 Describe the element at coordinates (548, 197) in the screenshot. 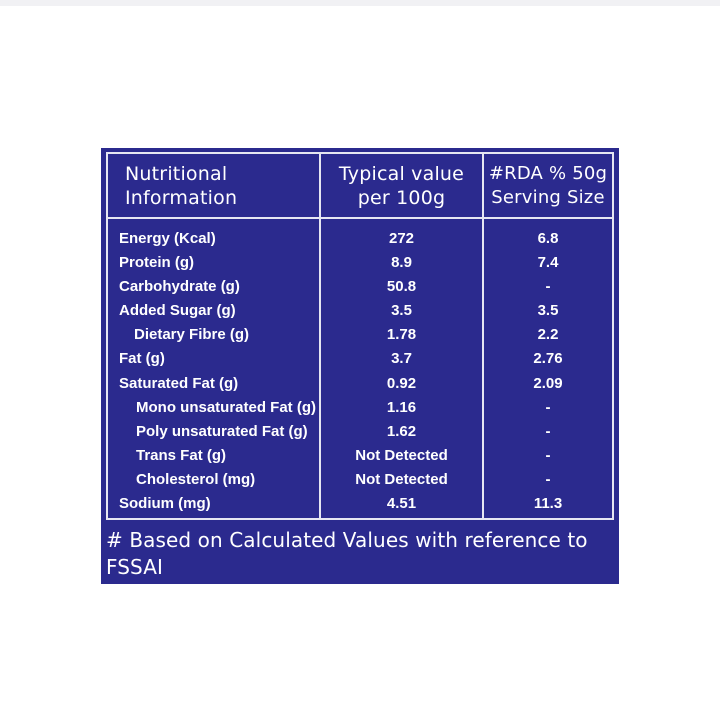

I see `header-line: Serving Size` at that location.